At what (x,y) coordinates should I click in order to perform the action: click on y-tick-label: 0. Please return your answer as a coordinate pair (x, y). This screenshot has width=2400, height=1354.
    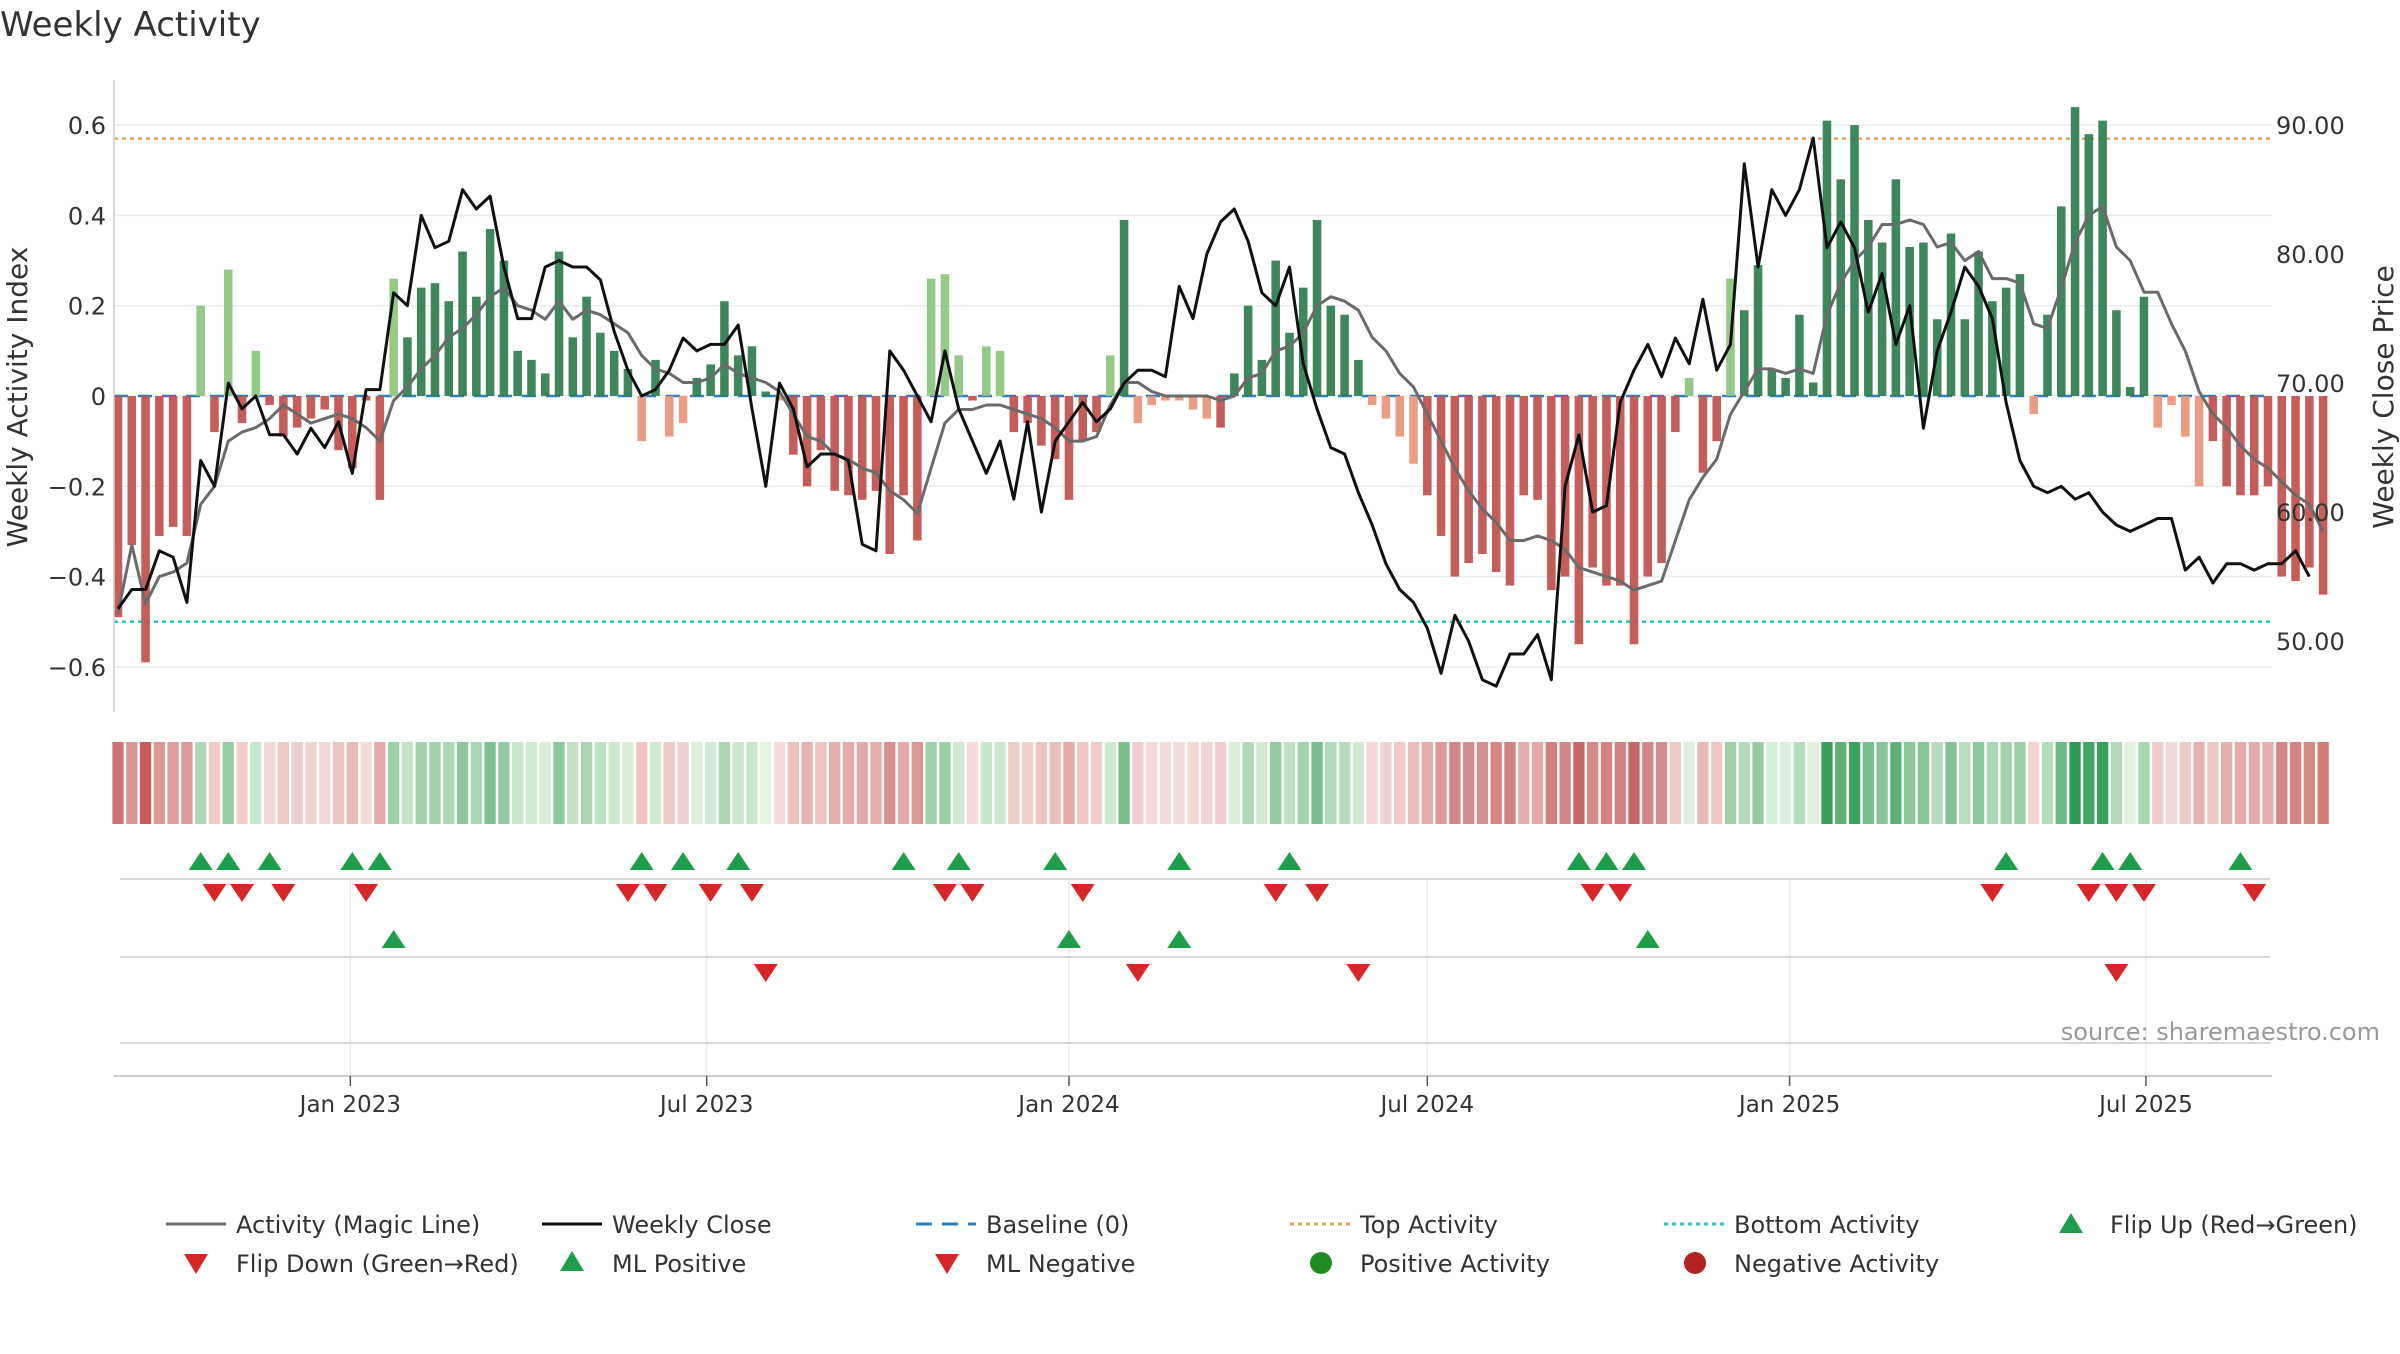
    Looking at the image, I should click on (98, 397).